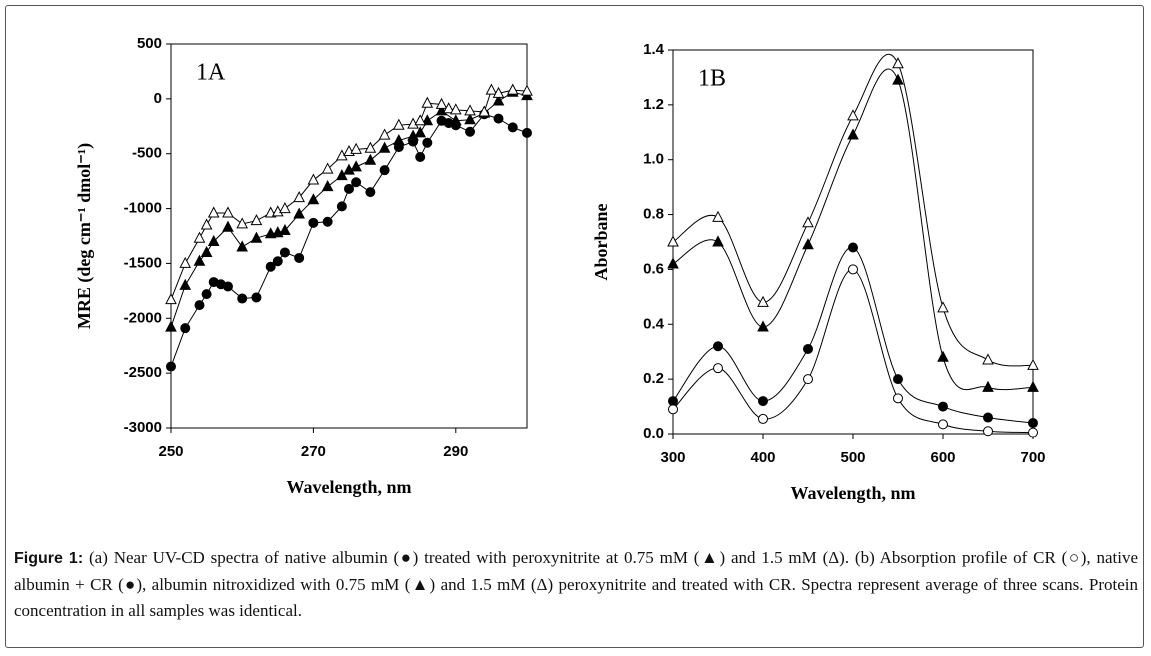 This screenshot has width=1151, height=656. Describe the element at coordinates (654, 323) in the screenshot. I see `y-tick-label: 0.4` at that location.